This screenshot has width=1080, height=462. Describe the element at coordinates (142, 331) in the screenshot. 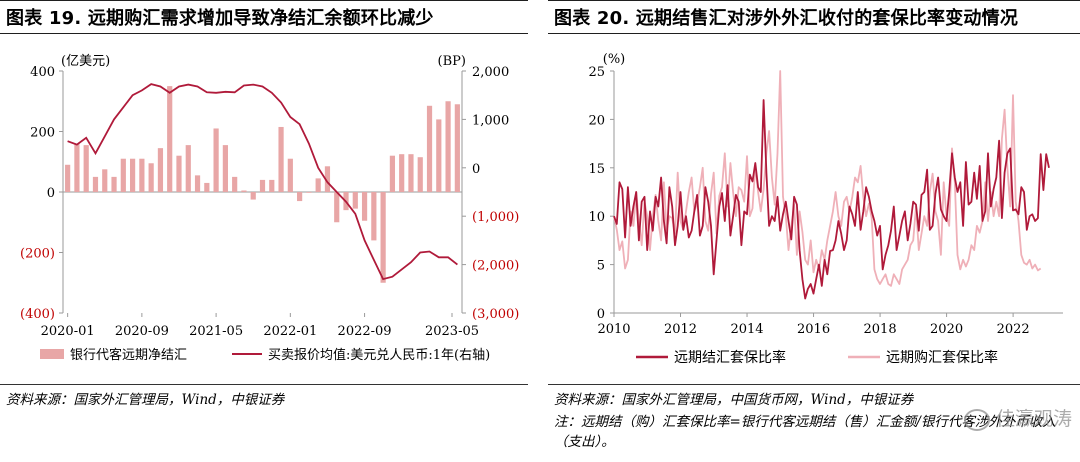

I see `x-tick-label: 2020-09` at that location.